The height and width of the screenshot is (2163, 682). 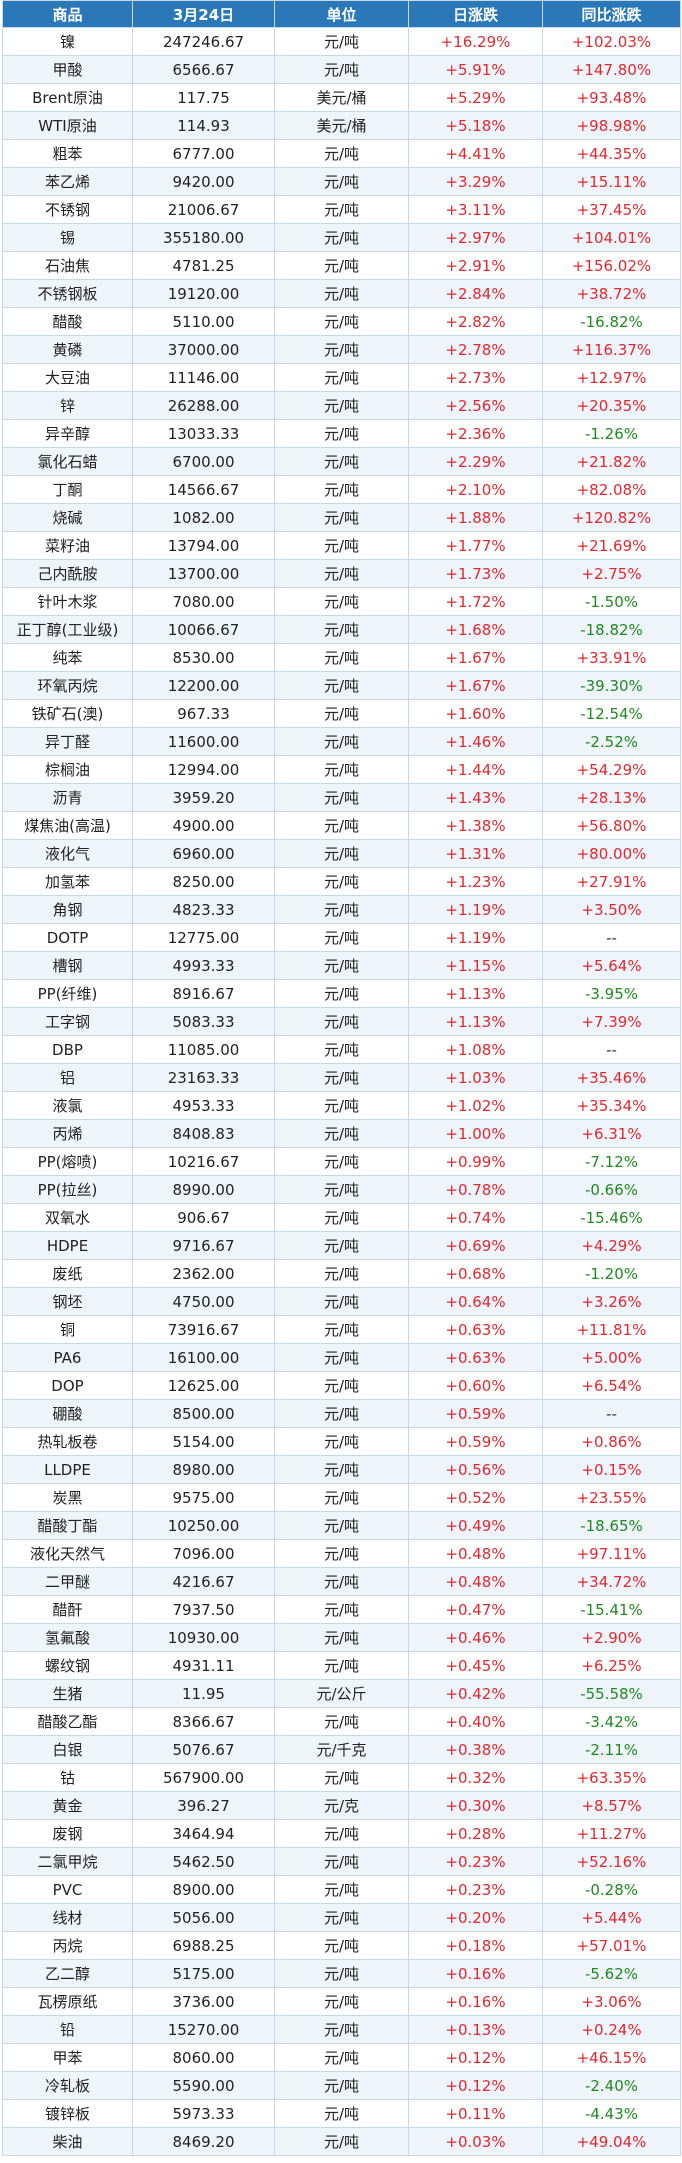 What do you see at coordinates (611, 657) in the screenshot?
I see `cell-yoy-change: +33.91%` at bounding box center [611, 657].